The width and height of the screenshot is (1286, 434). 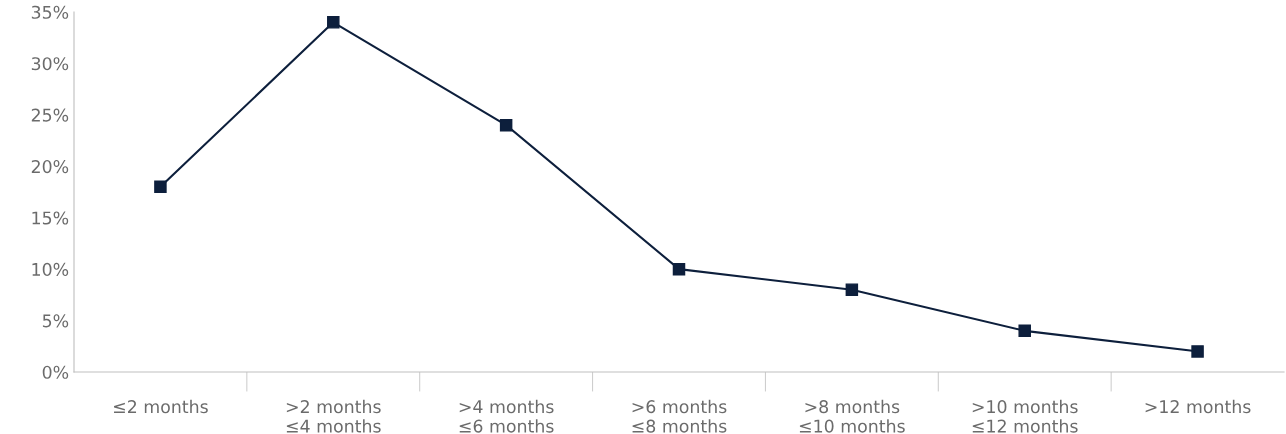 What do you see at coordinates (55, 321) in the screenshot?
I see `y-tick-label: 5%` at bounding box center [55, 321].